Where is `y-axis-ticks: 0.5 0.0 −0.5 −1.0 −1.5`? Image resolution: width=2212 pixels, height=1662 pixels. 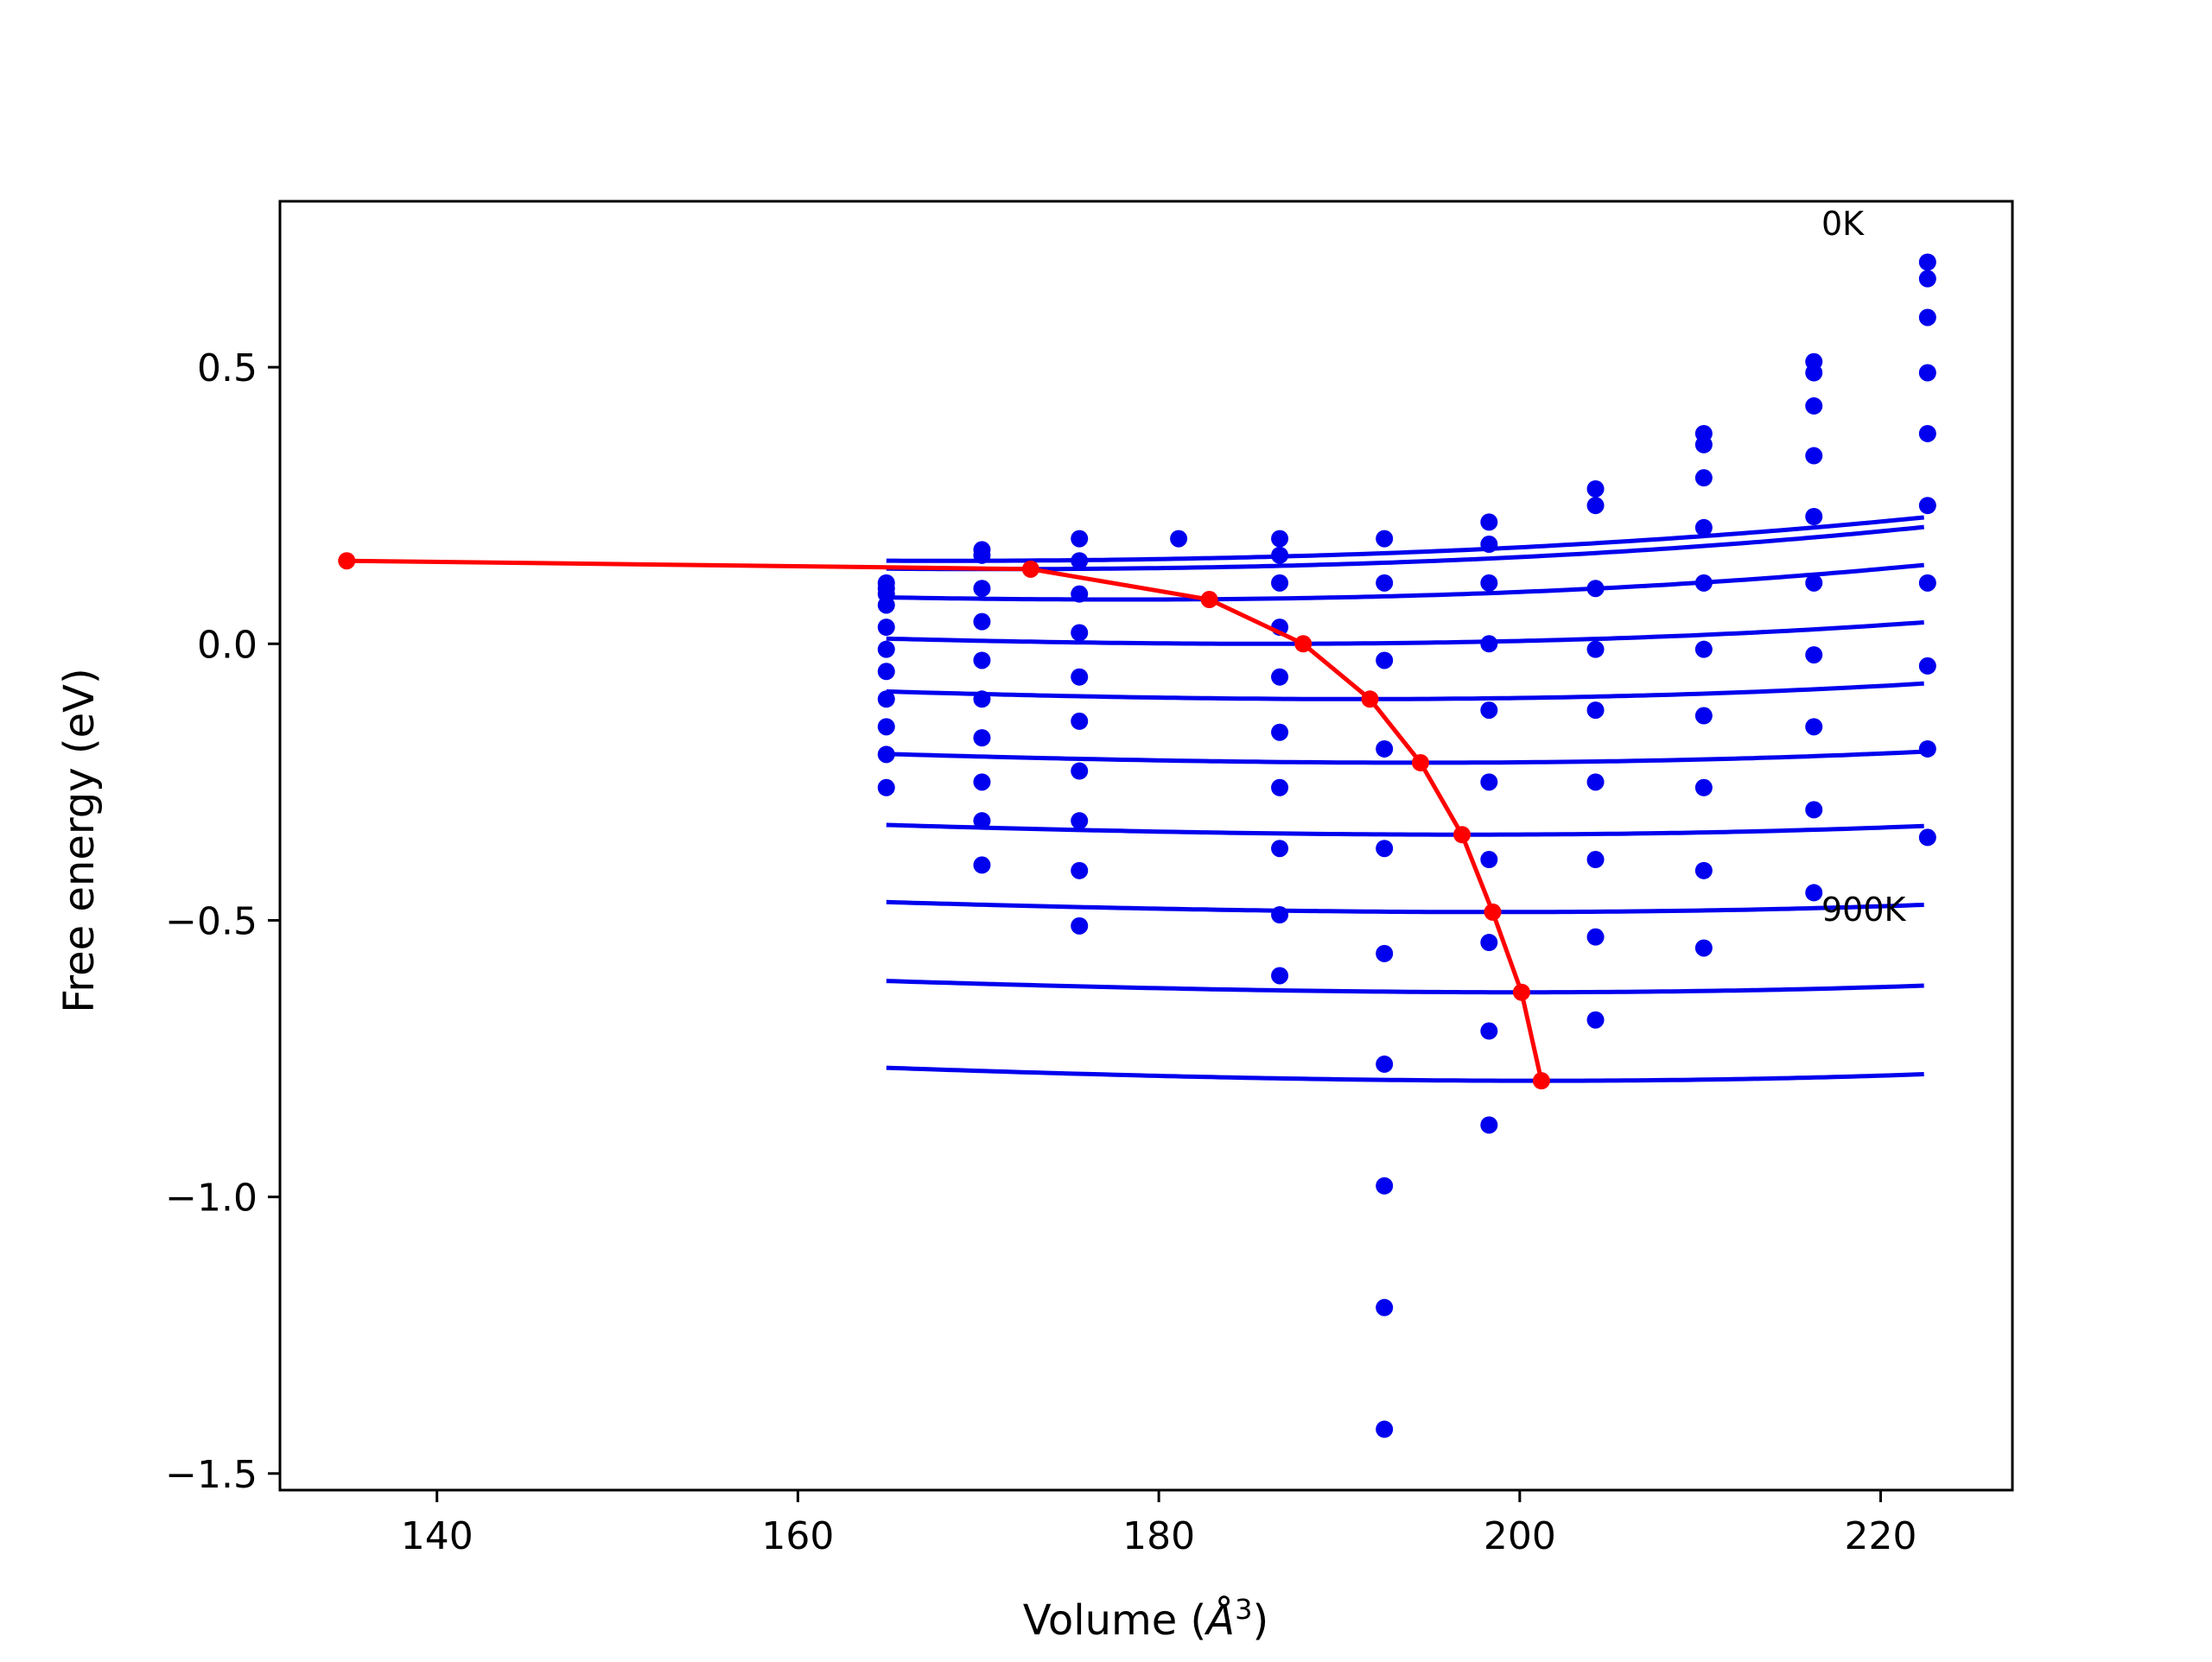 y-axis-ticks: 0.5 0.0 −0.5 −1.0 −1.5 is located at coordinates (222, 921).